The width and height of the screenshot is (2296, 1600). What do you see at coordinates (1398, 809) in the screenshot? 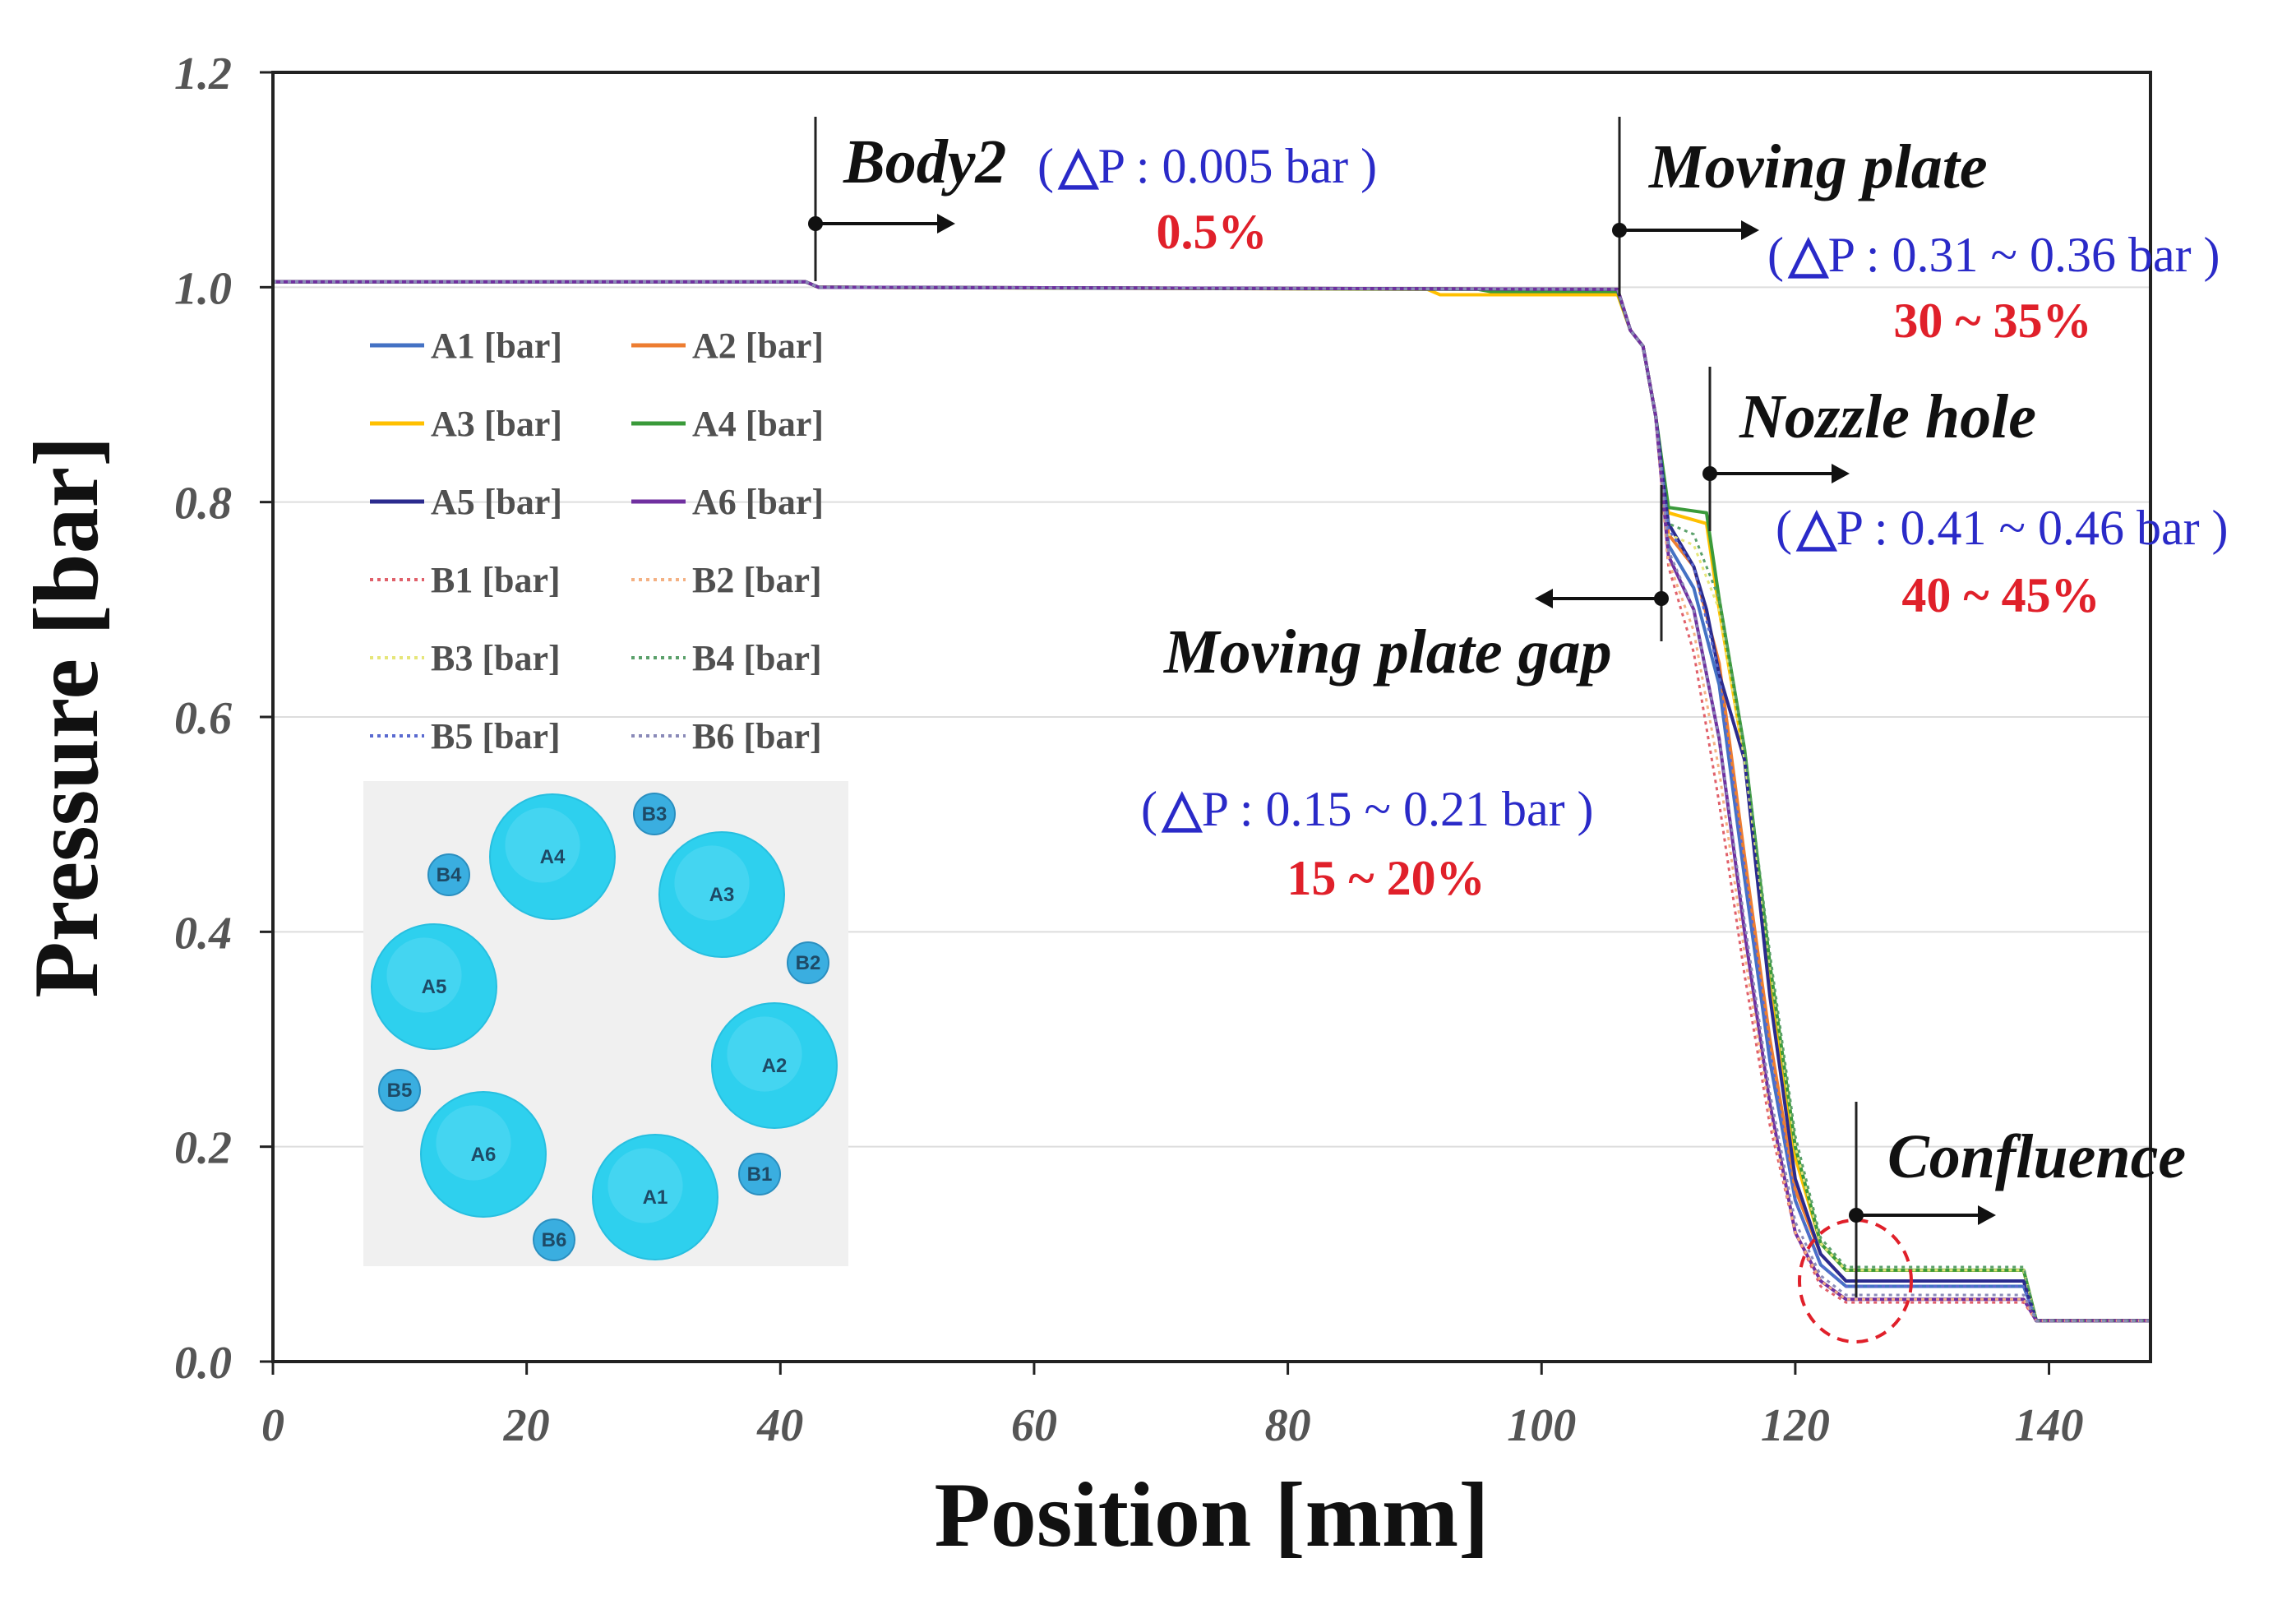
I see `delta-p-value: P : 0.15 ~ 0.21 bar )` at bounding box center [1398, 809].